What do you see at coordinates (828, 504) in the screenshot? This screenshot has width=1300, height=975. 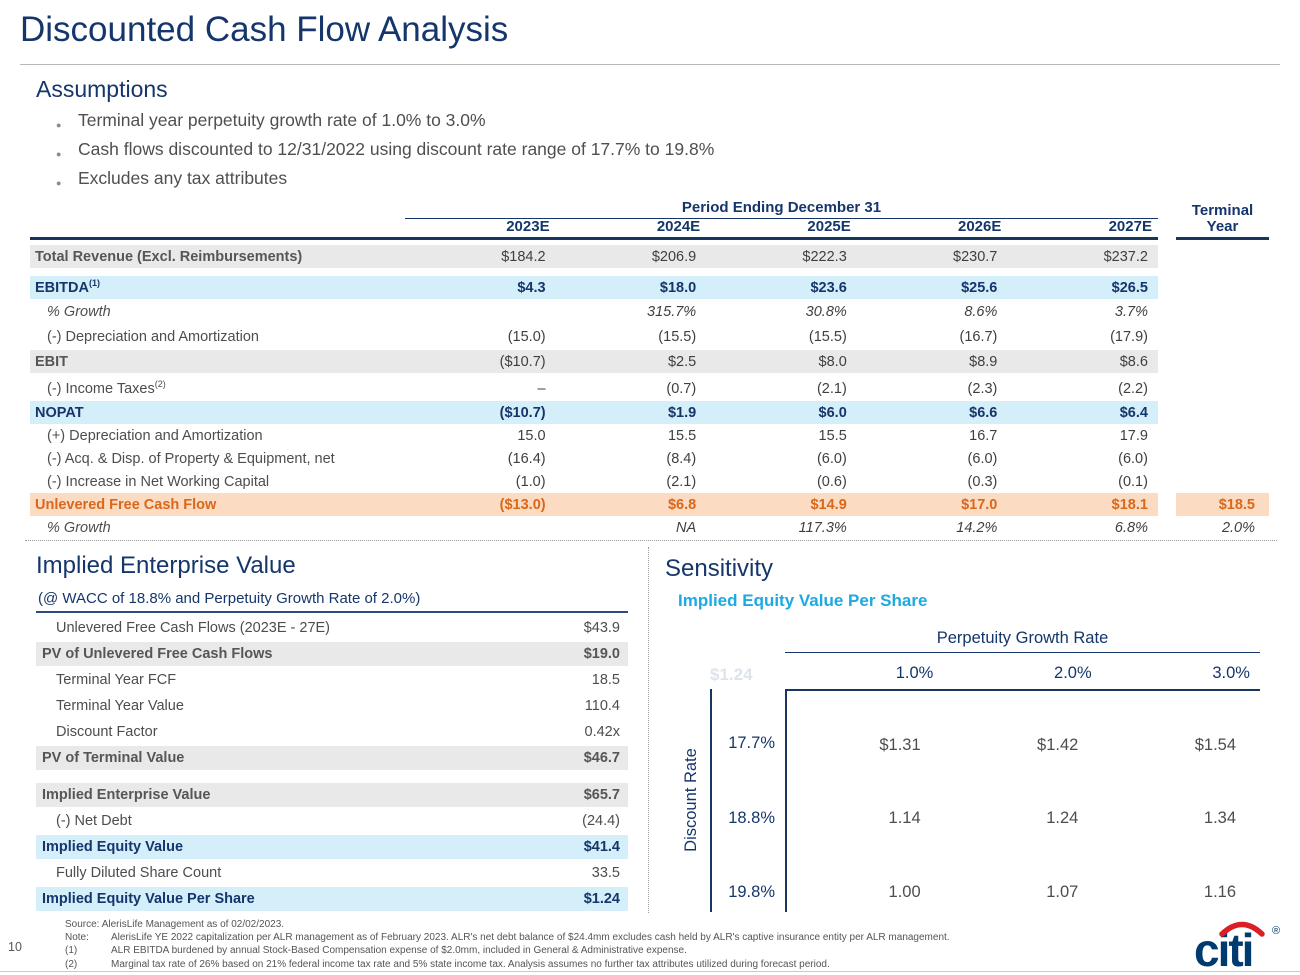 I see `cell-value: $14.9` at bounding box center [828, 504].